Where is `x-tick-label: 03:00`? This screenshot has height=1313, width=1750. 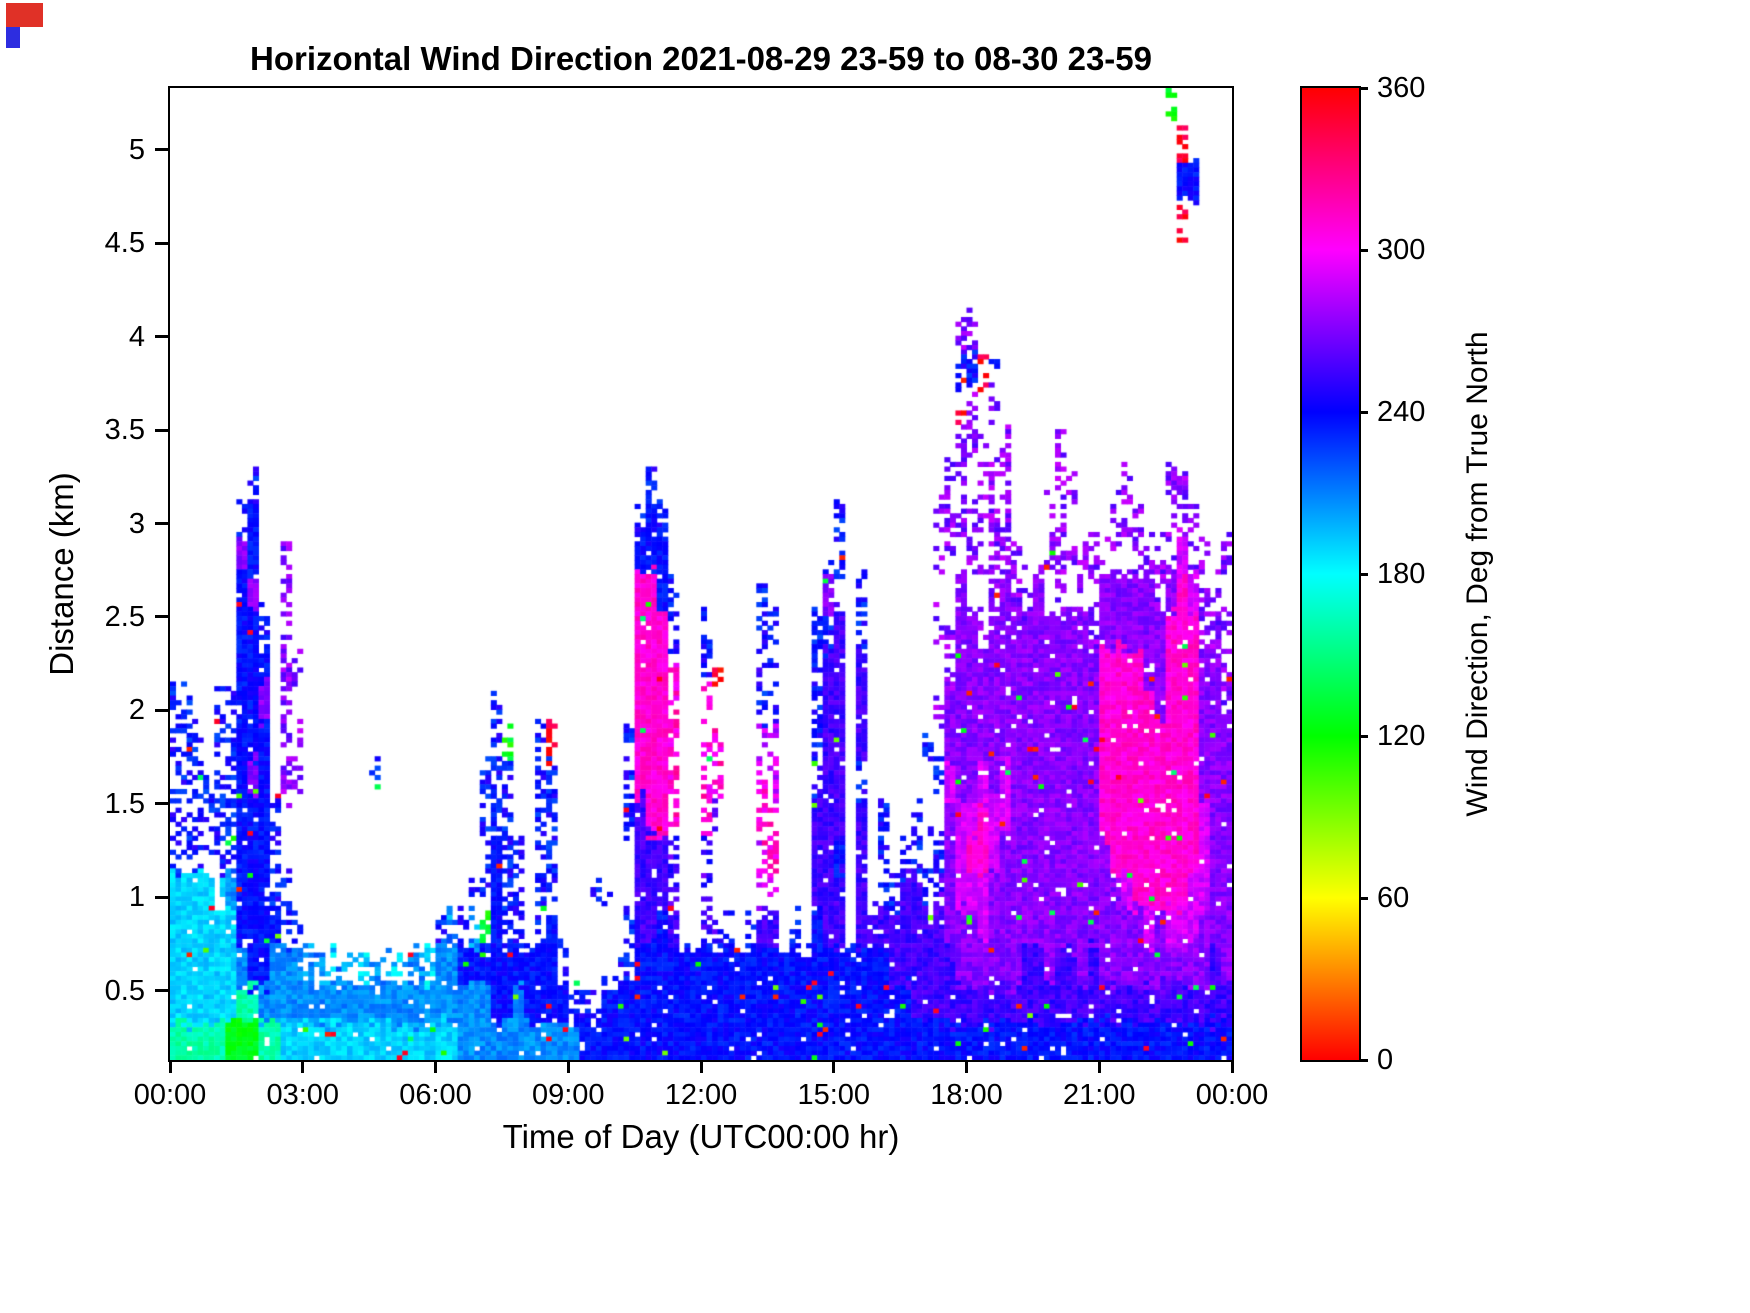 x-tick-label: 03:00 is located at coordinates (303, 1095).